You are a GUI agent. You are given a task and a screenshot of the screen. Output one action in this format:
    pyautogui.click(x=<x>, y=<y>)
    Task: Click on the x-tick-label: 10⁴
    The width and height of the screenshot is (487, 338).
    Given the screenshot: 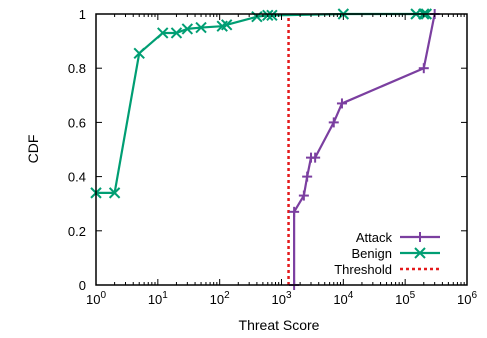 What is the action you would take?
    pyautogui.click(x=343, y=298)
    